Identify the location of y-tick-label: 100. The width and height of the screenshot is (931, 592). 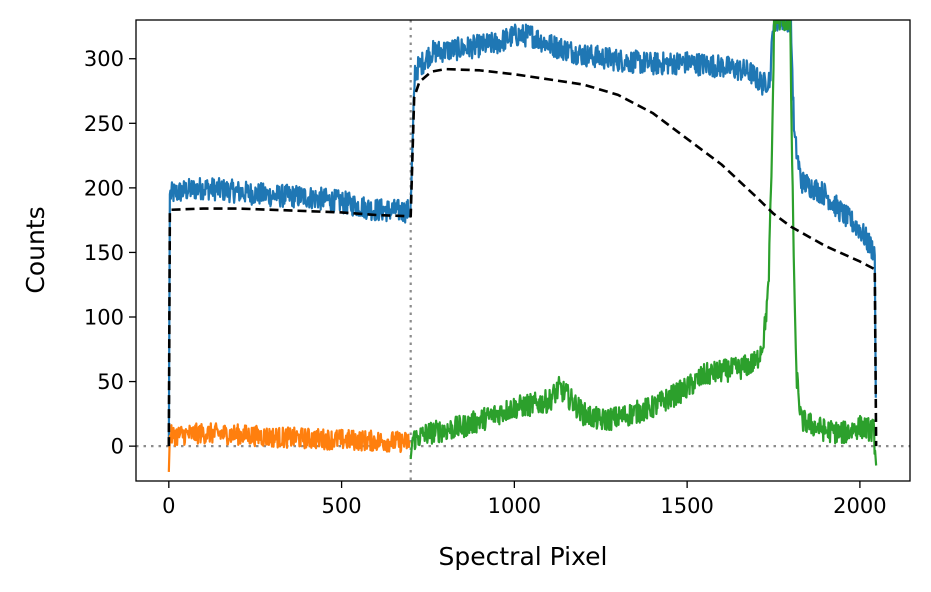
(104, 318).